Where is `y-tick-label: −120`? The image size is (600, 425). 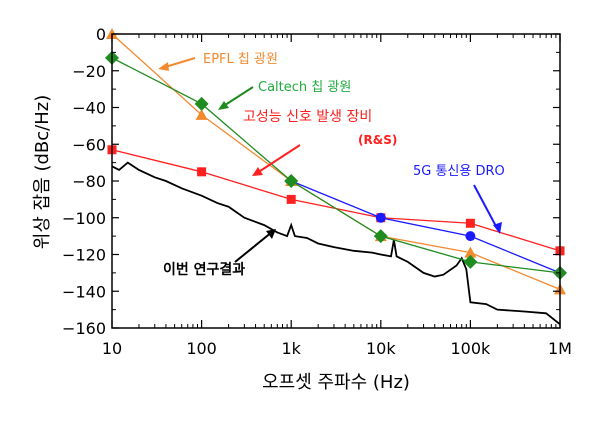 y-tick-label: −120 is located at coordinates (84, 255).